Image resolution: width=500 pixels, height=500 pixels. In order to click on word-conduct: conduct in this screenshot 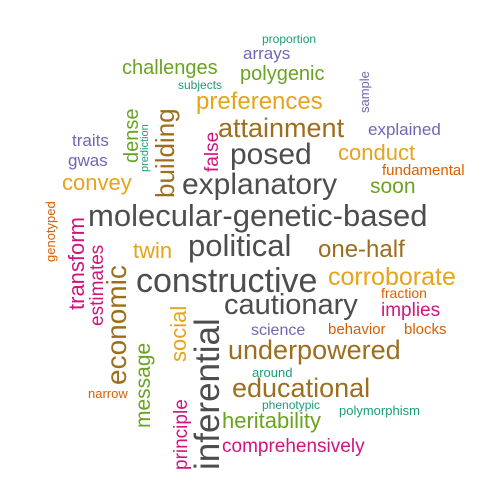, I will do `click(377, 152)`.